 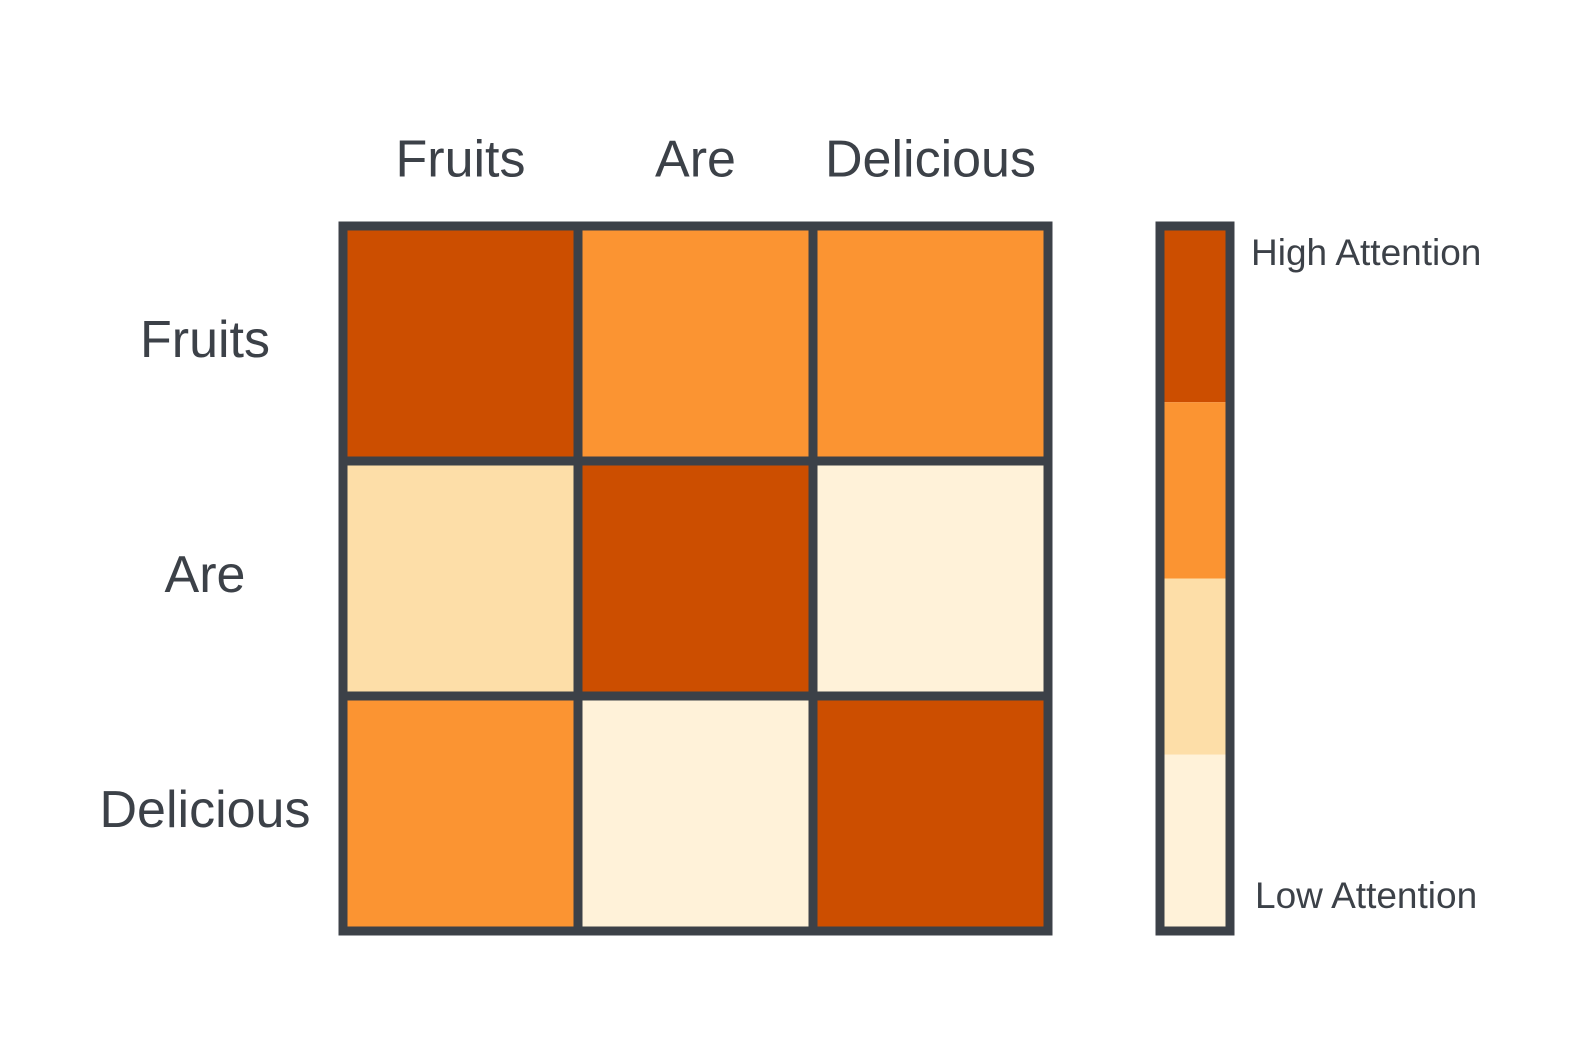 I want to click on row-label: Delicious, so click(x=205, y=810).